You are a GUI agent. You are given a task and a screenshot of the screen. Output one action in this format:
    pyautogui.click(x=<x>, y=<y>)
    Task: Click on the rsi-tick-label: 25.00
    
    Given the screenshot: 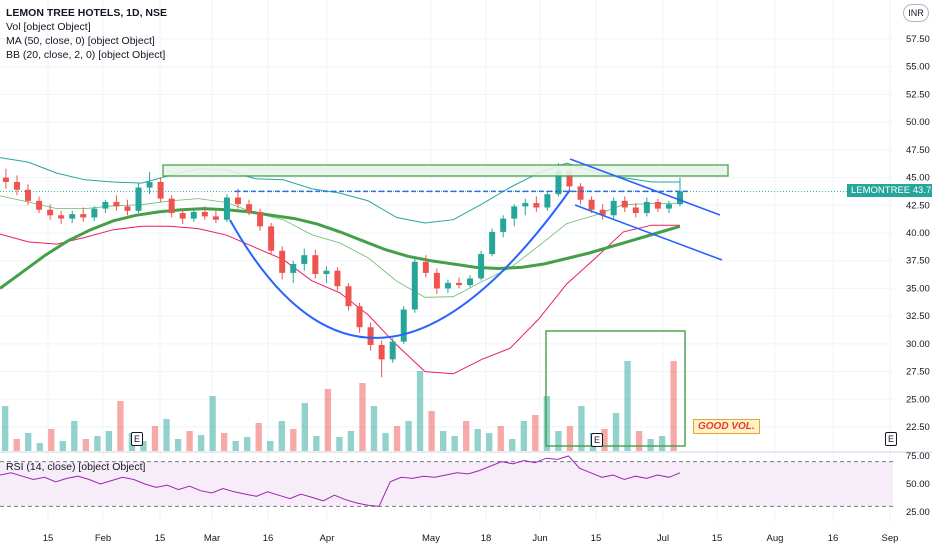 What is the action you would take?
    pyautogui.click(x=918, y=512)
    